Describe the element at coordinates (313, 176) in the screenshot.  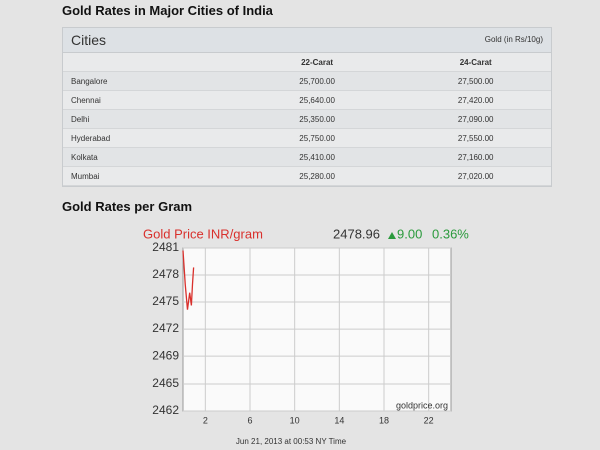
I see `rate: 25,280.00` at that location.